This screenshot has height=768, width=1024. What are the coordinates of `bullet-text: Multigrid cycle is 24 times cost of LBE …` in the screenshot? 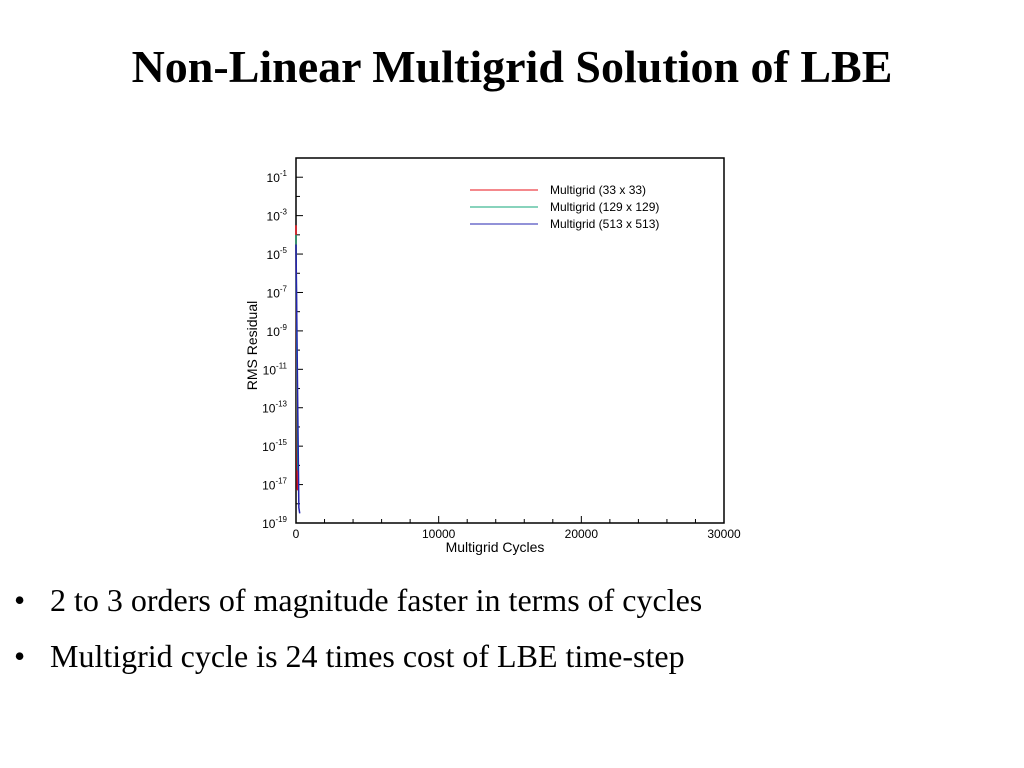 It's located at (367, 656).